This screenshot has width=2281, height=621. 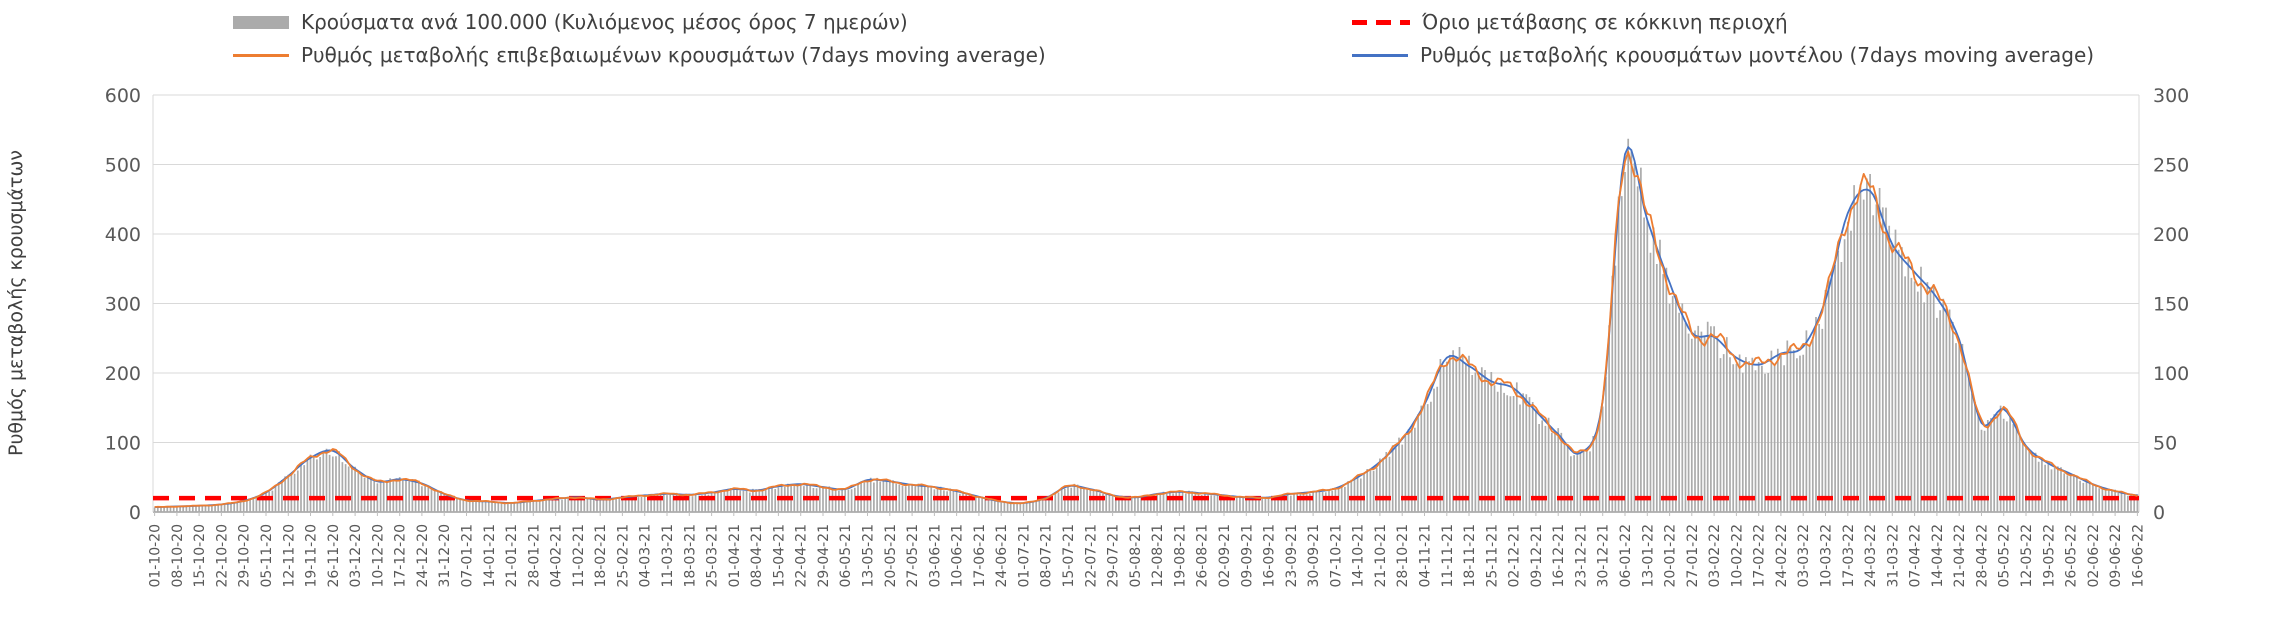 I want to click on y-right-tick-label: 300, so click(x=2171, y=96).